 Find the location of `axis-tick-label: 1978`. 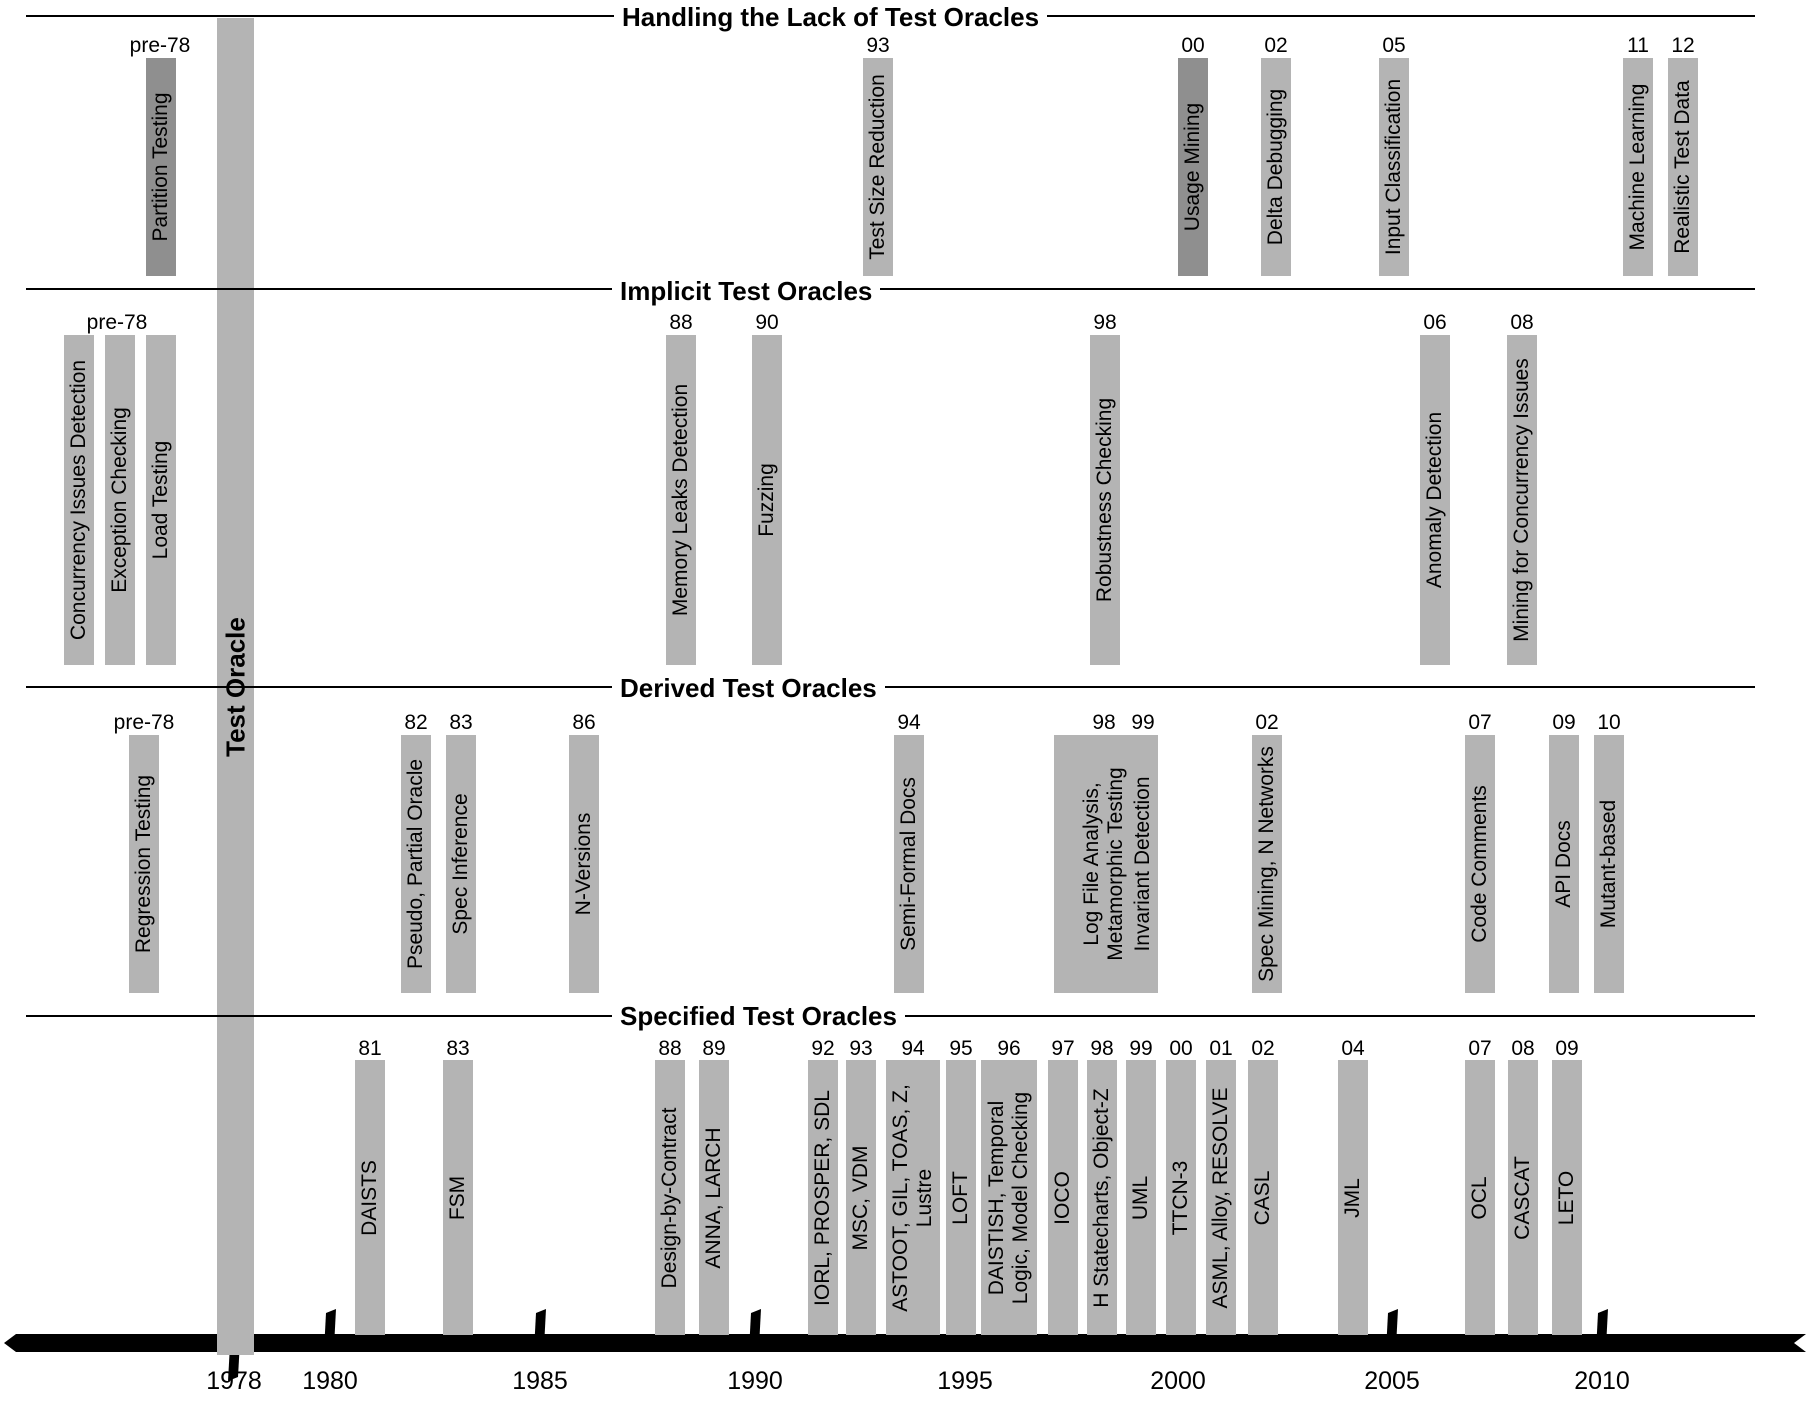

axis-tick-label: 1978 is located at coordinates (234, 1381).